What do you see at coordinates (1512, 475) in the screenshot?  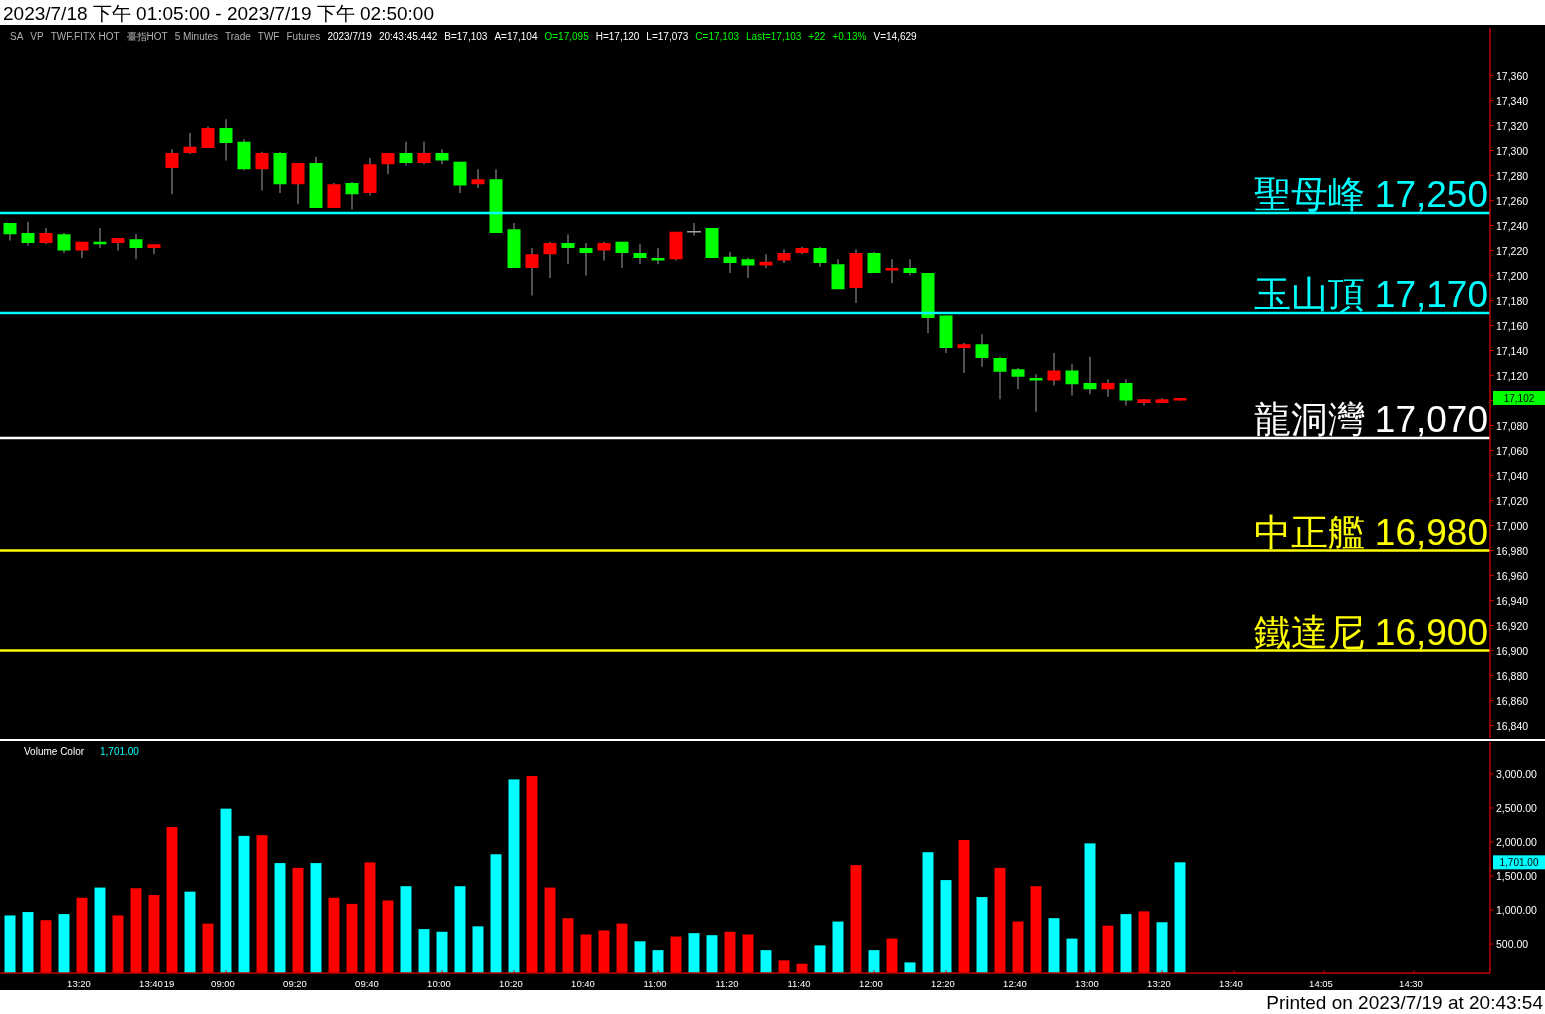 I see `y-tick-label: 17,040` at bounding box center [1512, 475].